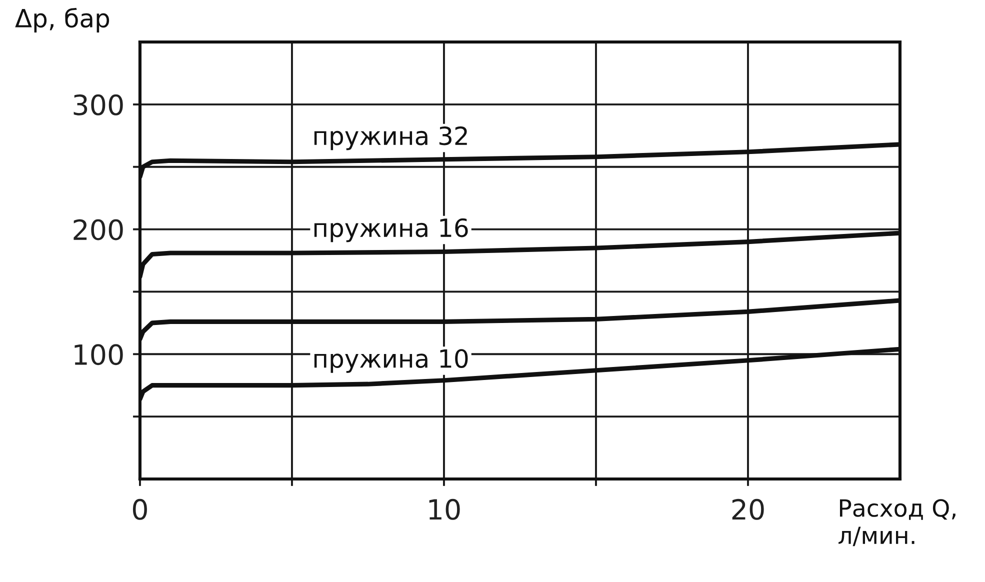 The image size is (985, 582). Describe the element at coordinates (98, 105) in the screenshot. I see `y-tick-label: 300` at that location.